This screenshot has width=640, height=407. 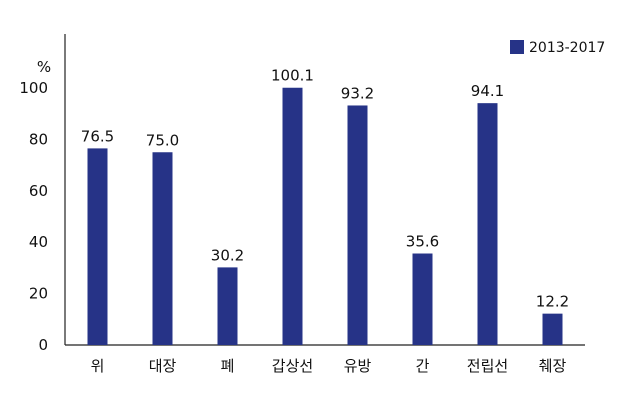 What do you see at coordinates (38, 242) in the screenshot?
I see `y-tick-label: 40` at bounding box center [38, 242].